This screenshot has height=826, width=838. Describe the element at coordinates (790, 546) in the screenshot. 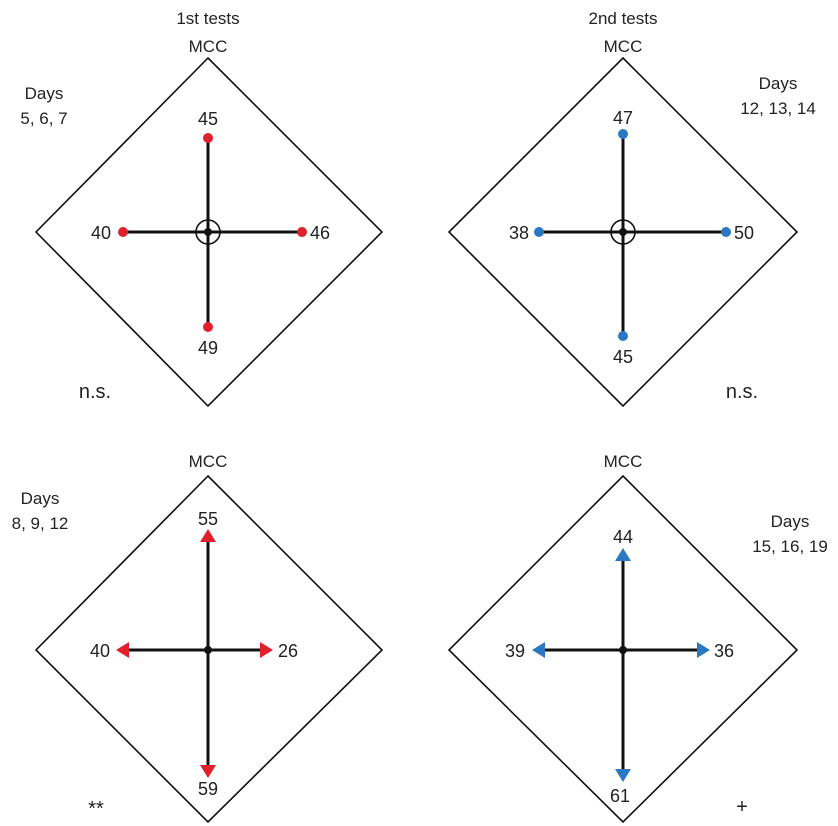

I see `days-values: 15, 16, 19` at that location.